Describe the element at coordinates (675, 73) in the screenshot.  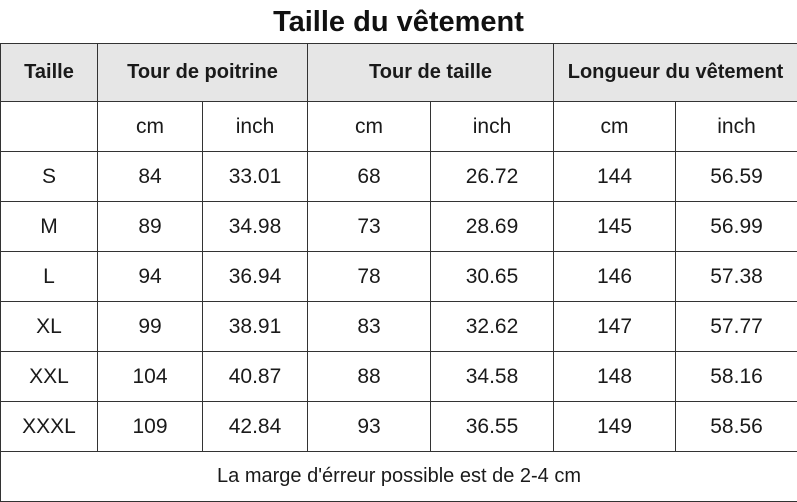
I see `header-longueur: Longueur du vêtement` at that location.